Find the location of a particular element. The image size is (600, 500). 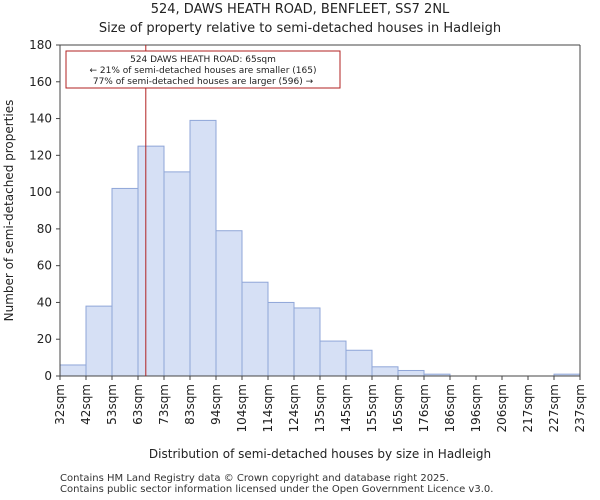

x-tick-label: 186sqm is located at coordinates (450, 408).